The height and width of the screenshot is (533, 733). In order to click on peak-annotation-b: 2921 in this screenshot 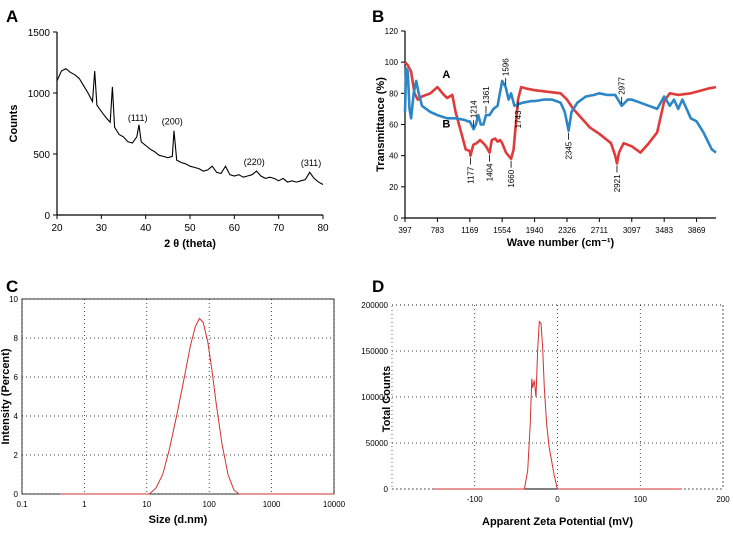, I will do `click(617, 183)`.